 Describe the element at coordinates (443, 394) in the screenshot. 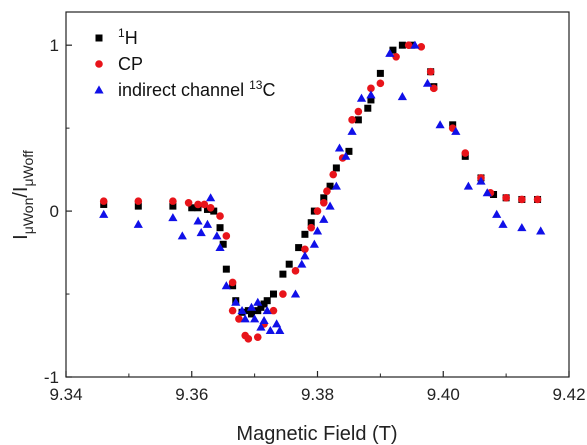

I see `x-tick-label: 9.40` at that location.